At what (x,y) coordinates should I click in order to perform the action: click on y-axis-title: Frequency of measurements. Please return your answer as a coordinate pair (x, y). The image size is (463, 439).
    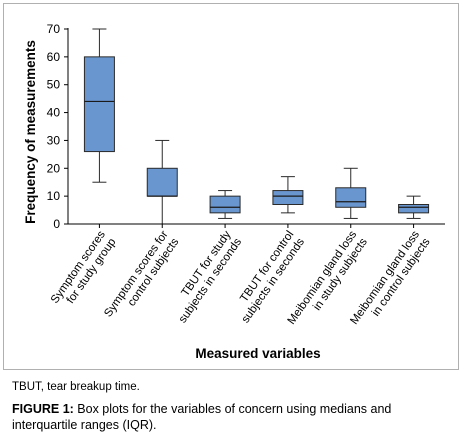
    Looking at the image, I should click on (30, 132).